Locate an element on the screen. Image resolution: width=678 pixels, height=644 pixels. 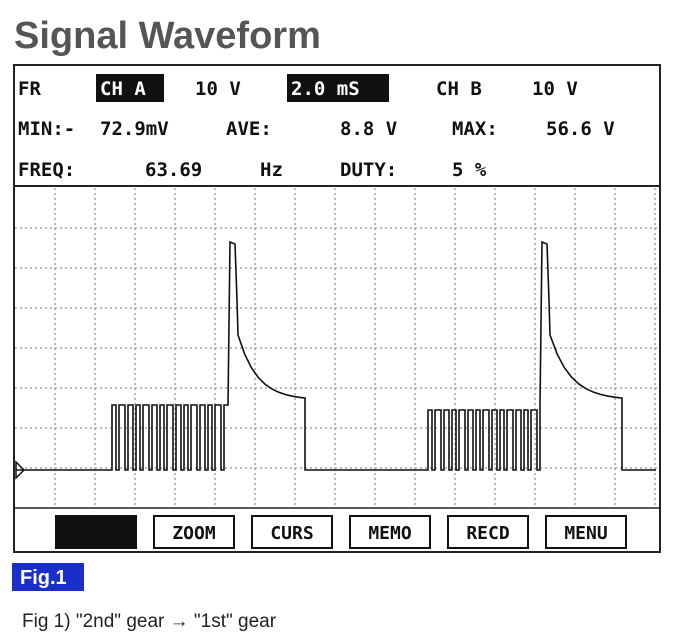
page-title: Signal Waveform is located at coordinates (167, 36).